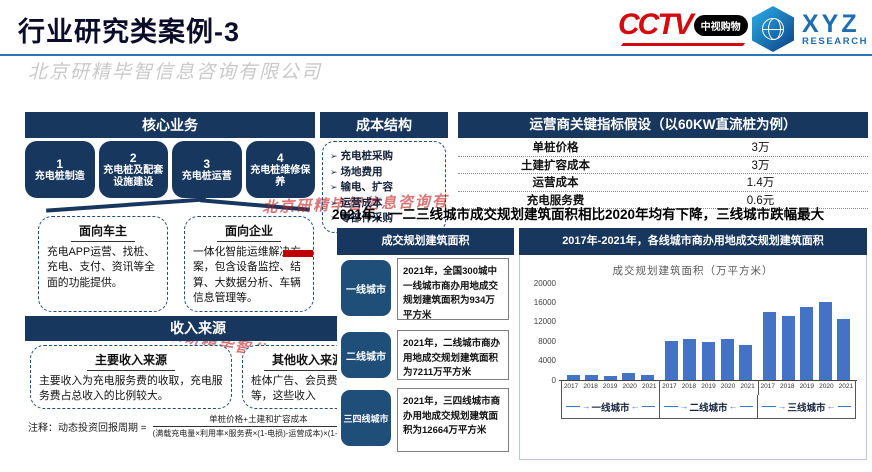  I want to click on xyz-research-logo: XYZ RESEARCH, so click(810, 29).